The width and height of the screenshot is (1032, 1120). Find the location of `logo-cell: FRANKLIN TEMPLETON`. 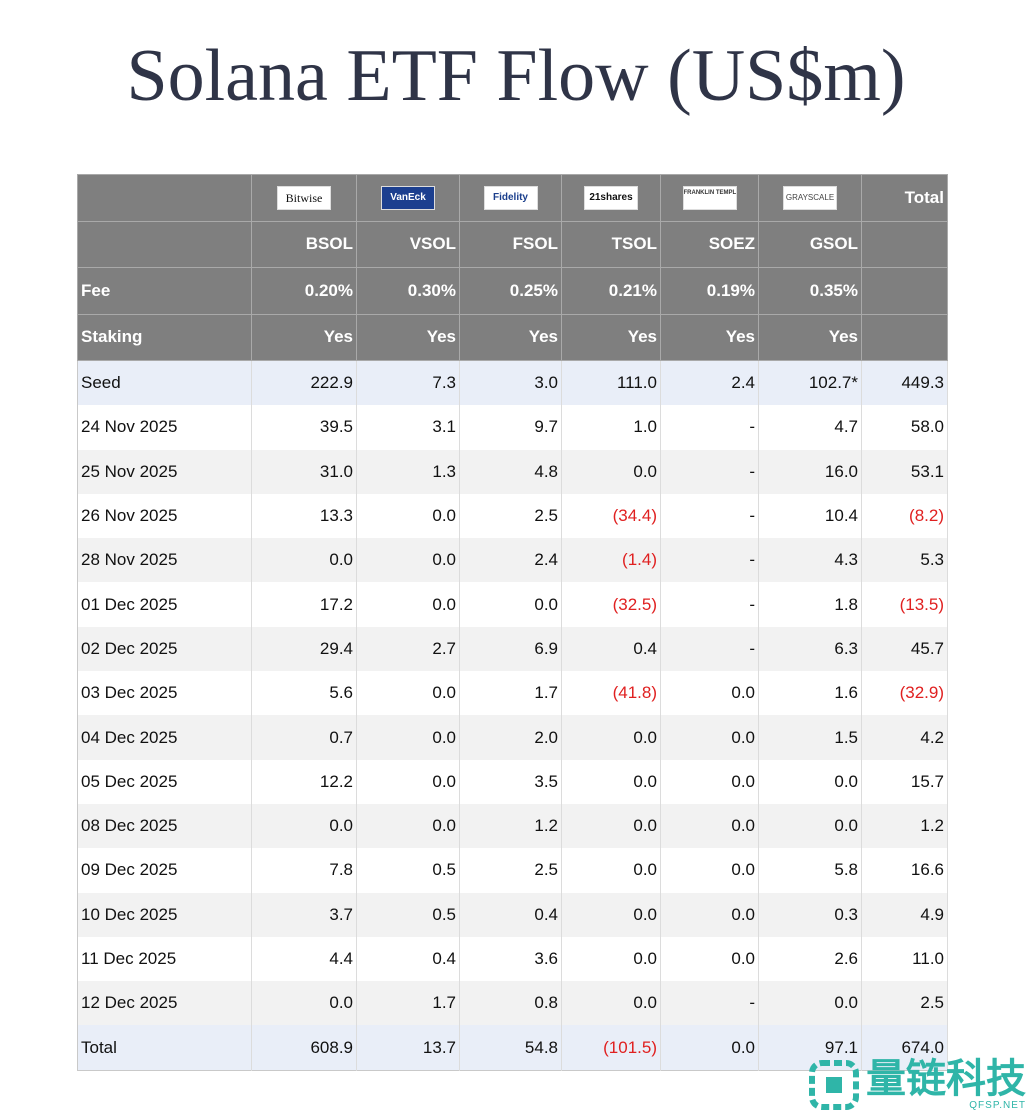

logo-cell: FRANKLIN TEMPLETON is located at coordinates (709, 198).